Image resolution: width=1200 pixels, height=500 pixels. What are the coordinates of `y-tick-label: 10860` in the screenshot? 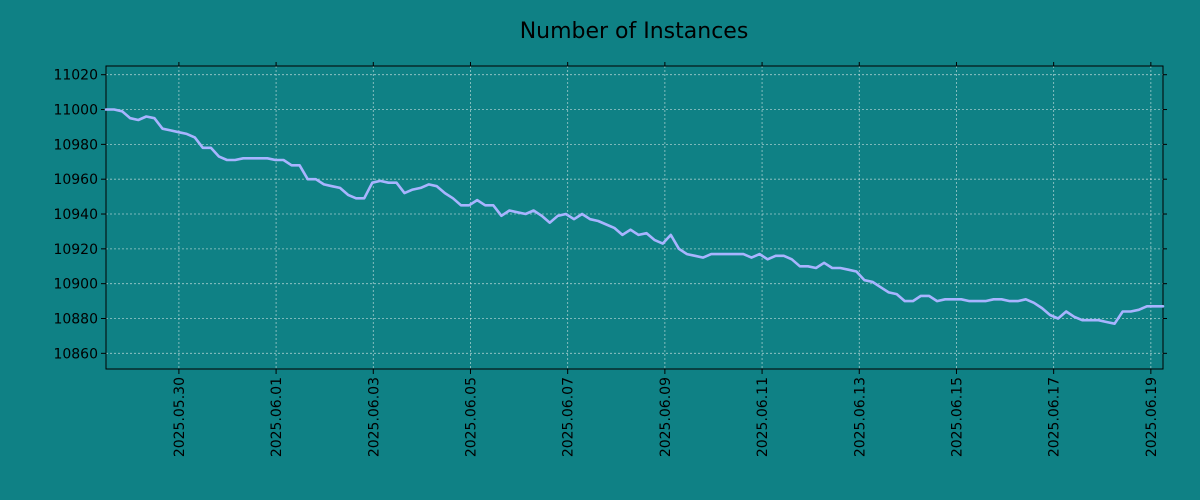 It's located at (75, 354).